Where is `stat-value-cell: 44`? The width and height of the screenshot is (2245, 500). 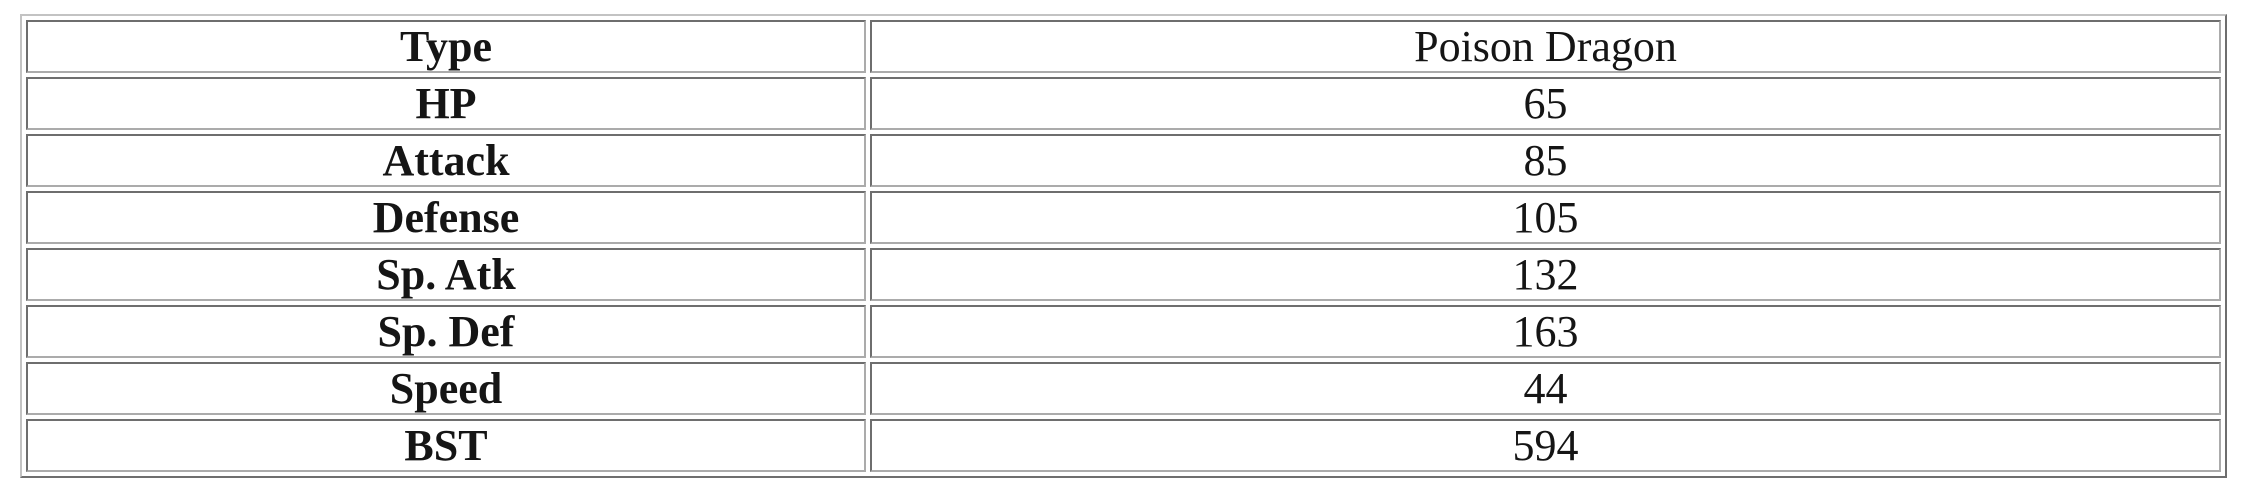
stat-value-cell: 44 is located at coordinates (1545, 388).